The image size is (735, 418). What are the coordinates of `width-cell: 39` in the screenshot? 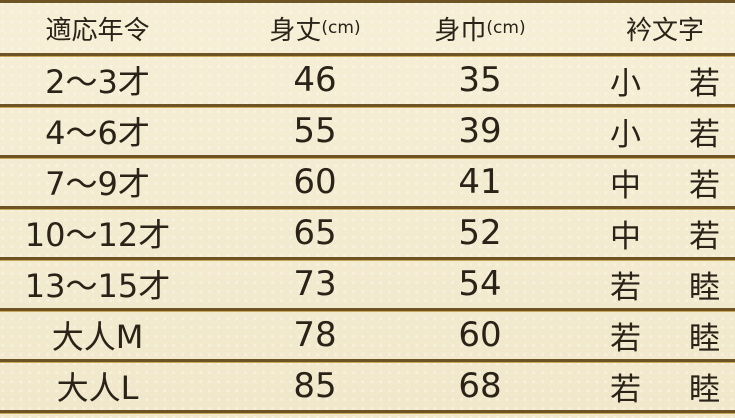 It's located at (480, 131).